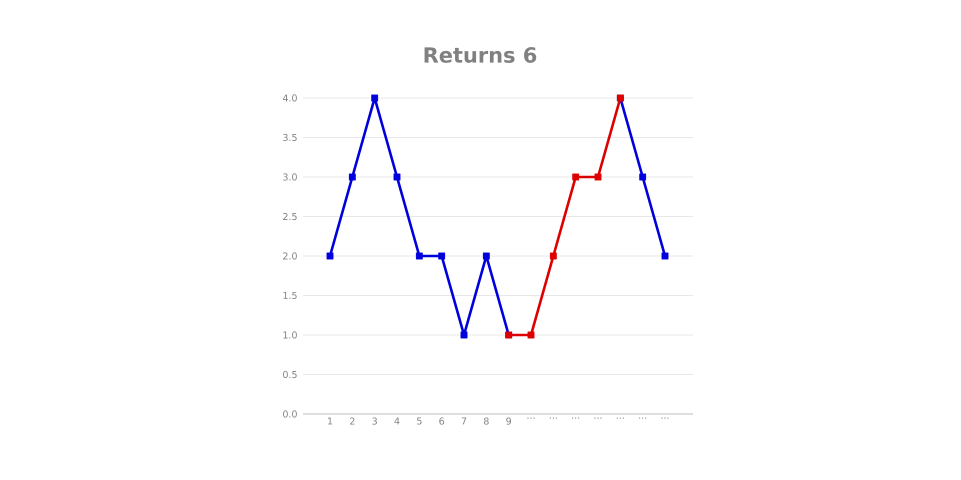 The image size is (961, 480). What do you see at coordinates (480, 55) in the screenshot?
I see `chart-title: Returns 6` at bounding box center [480, 55].